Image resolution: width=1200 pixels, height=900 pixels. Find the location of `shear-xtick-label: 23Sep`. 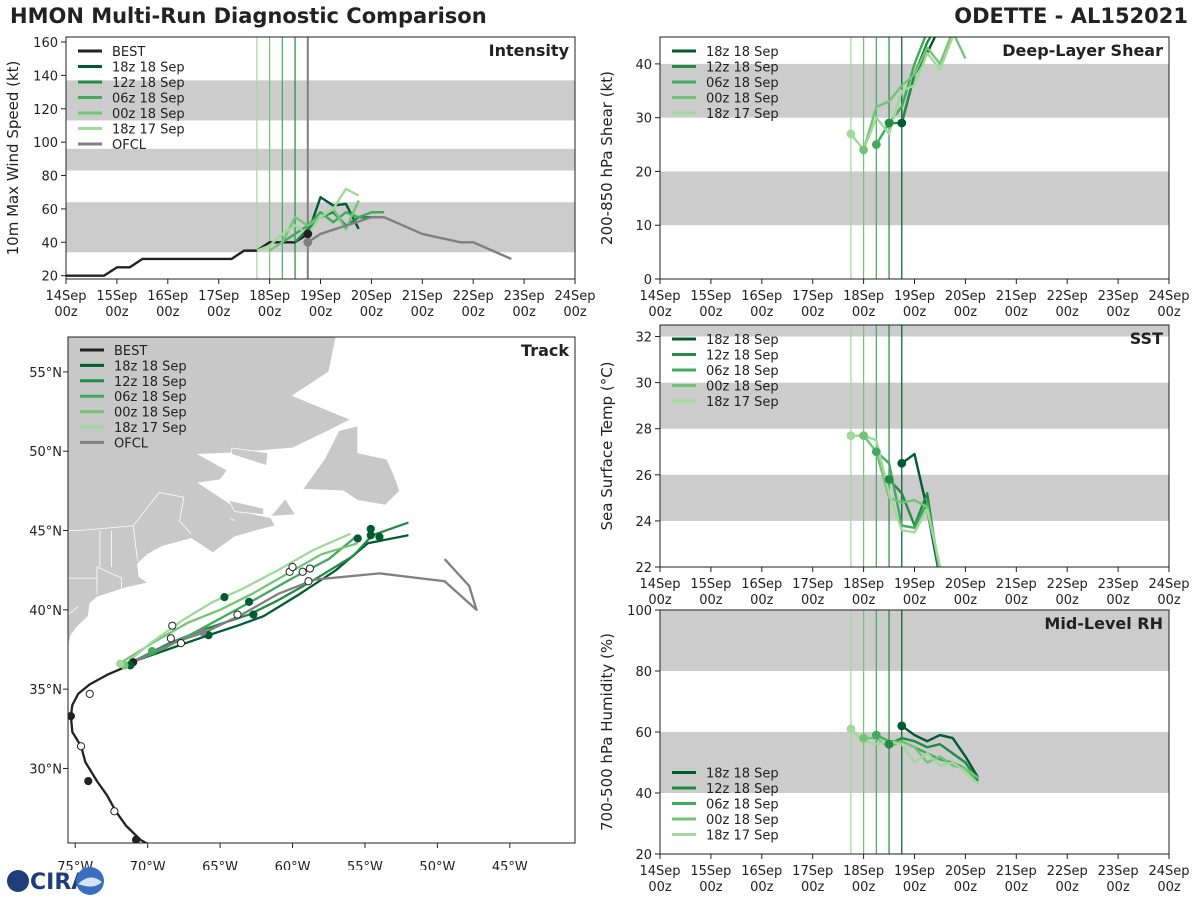

shear-xtick-label: 23Sep is located at coordinates (1118, 296).